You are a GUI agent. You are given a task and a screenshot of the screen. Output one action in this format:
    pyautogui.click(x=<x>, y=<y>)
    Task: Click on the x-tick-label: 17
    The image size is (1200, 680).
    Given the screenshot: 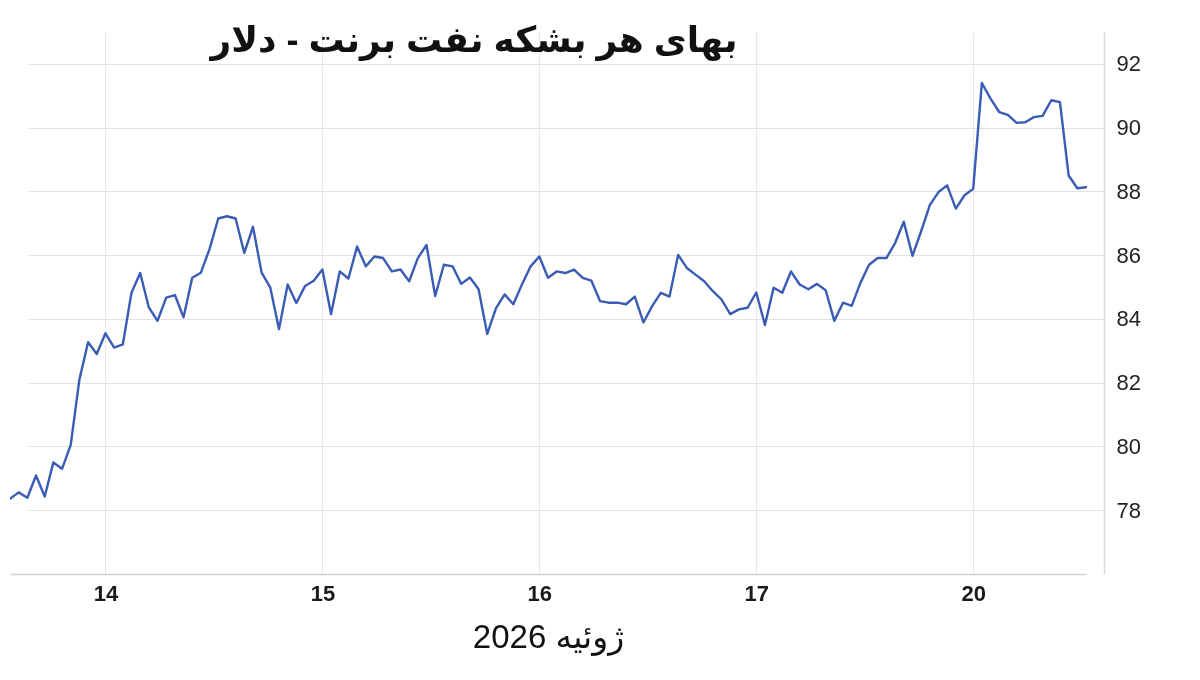 What is the action you would take?
    pyautogui.click(x=756, y=593)
    